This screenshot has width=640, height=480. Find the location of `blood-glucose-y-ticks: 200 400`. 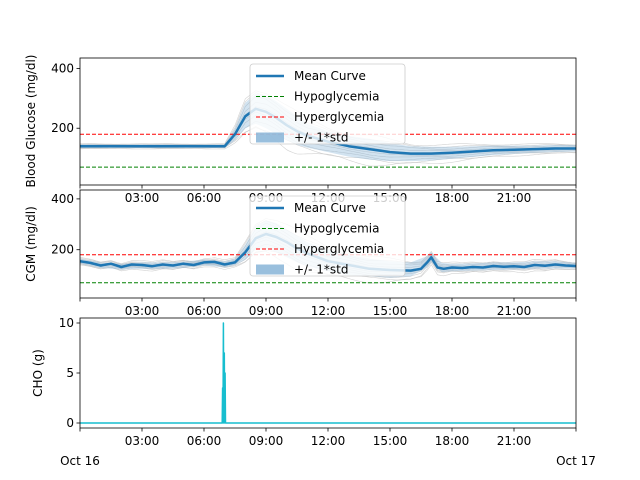

blood-glucose-y-ticks: 200 400 is located at coordinates (65, 98).